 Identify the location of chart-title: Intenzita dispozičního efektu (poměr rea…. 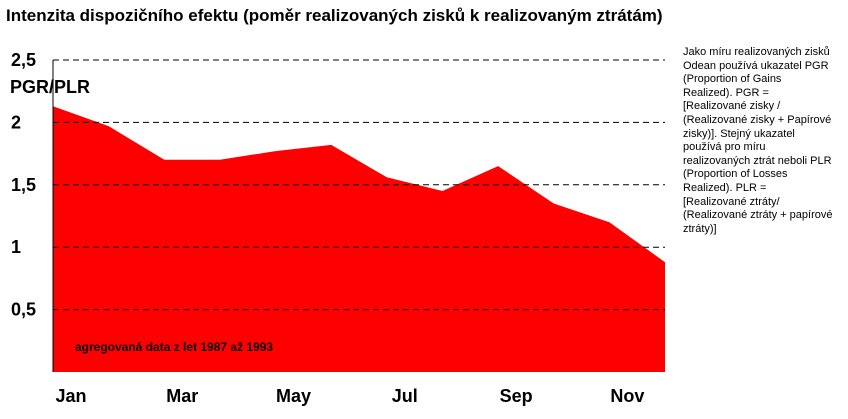
(334, 15).